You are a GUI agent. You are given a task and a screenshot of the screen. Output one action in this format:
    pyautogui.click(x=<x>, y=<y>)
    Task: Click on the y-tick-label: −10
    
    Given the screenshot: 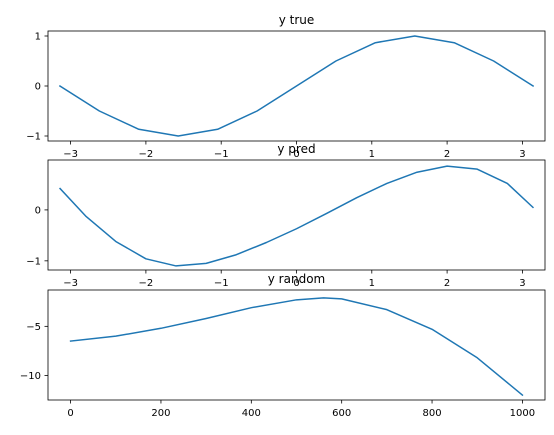 What is the action you would take?
    pyautogui.click(x=30, y=376)
    